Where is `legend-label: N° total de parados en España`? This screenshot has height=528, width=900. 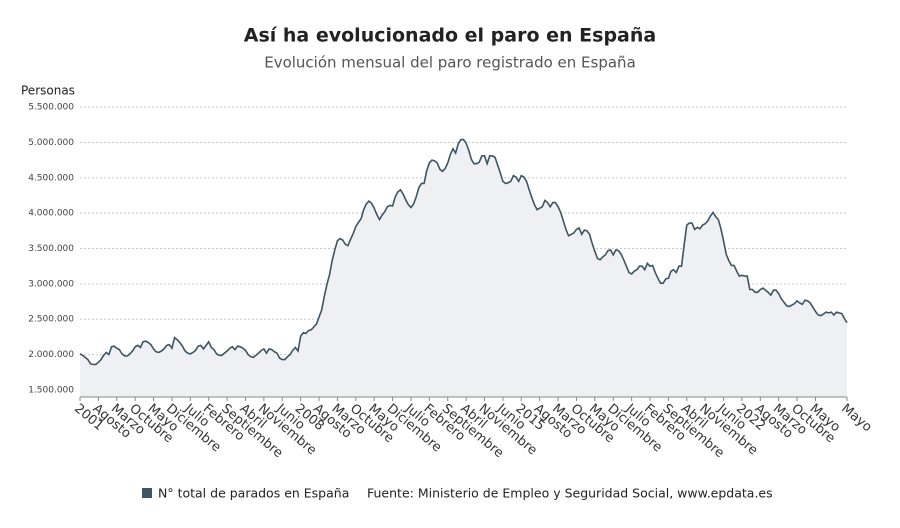
legend-label: N° total de parados en España is located at coordinates (253, 493).